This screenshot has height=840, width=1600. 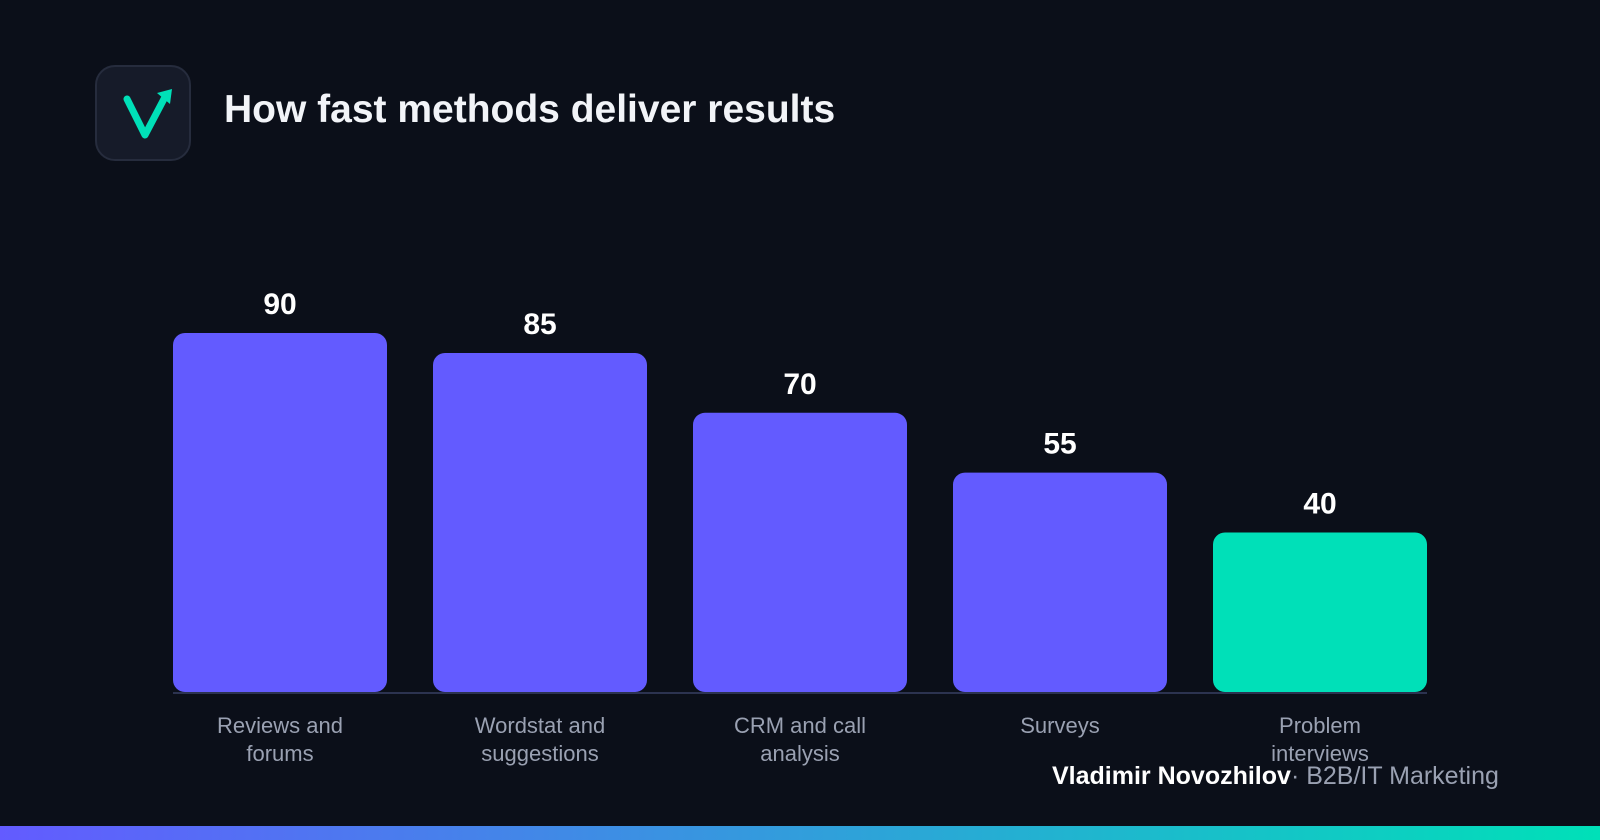 I want to click on bottom-gradient-bar, so click(x=800, y=833).